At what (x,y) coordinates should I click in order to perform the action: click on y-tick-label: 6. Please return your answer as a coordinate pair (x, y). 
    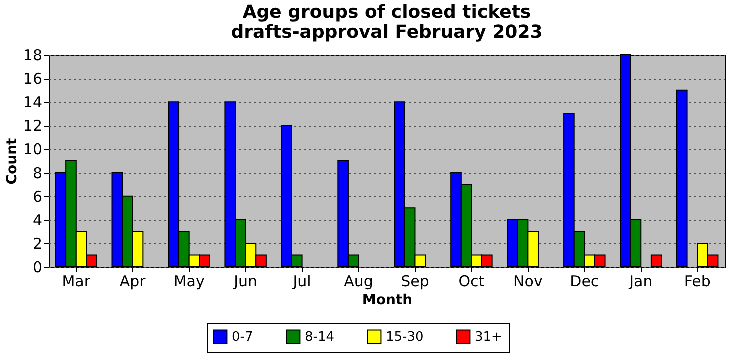
    Looking at the image, I should click on (37, 197).